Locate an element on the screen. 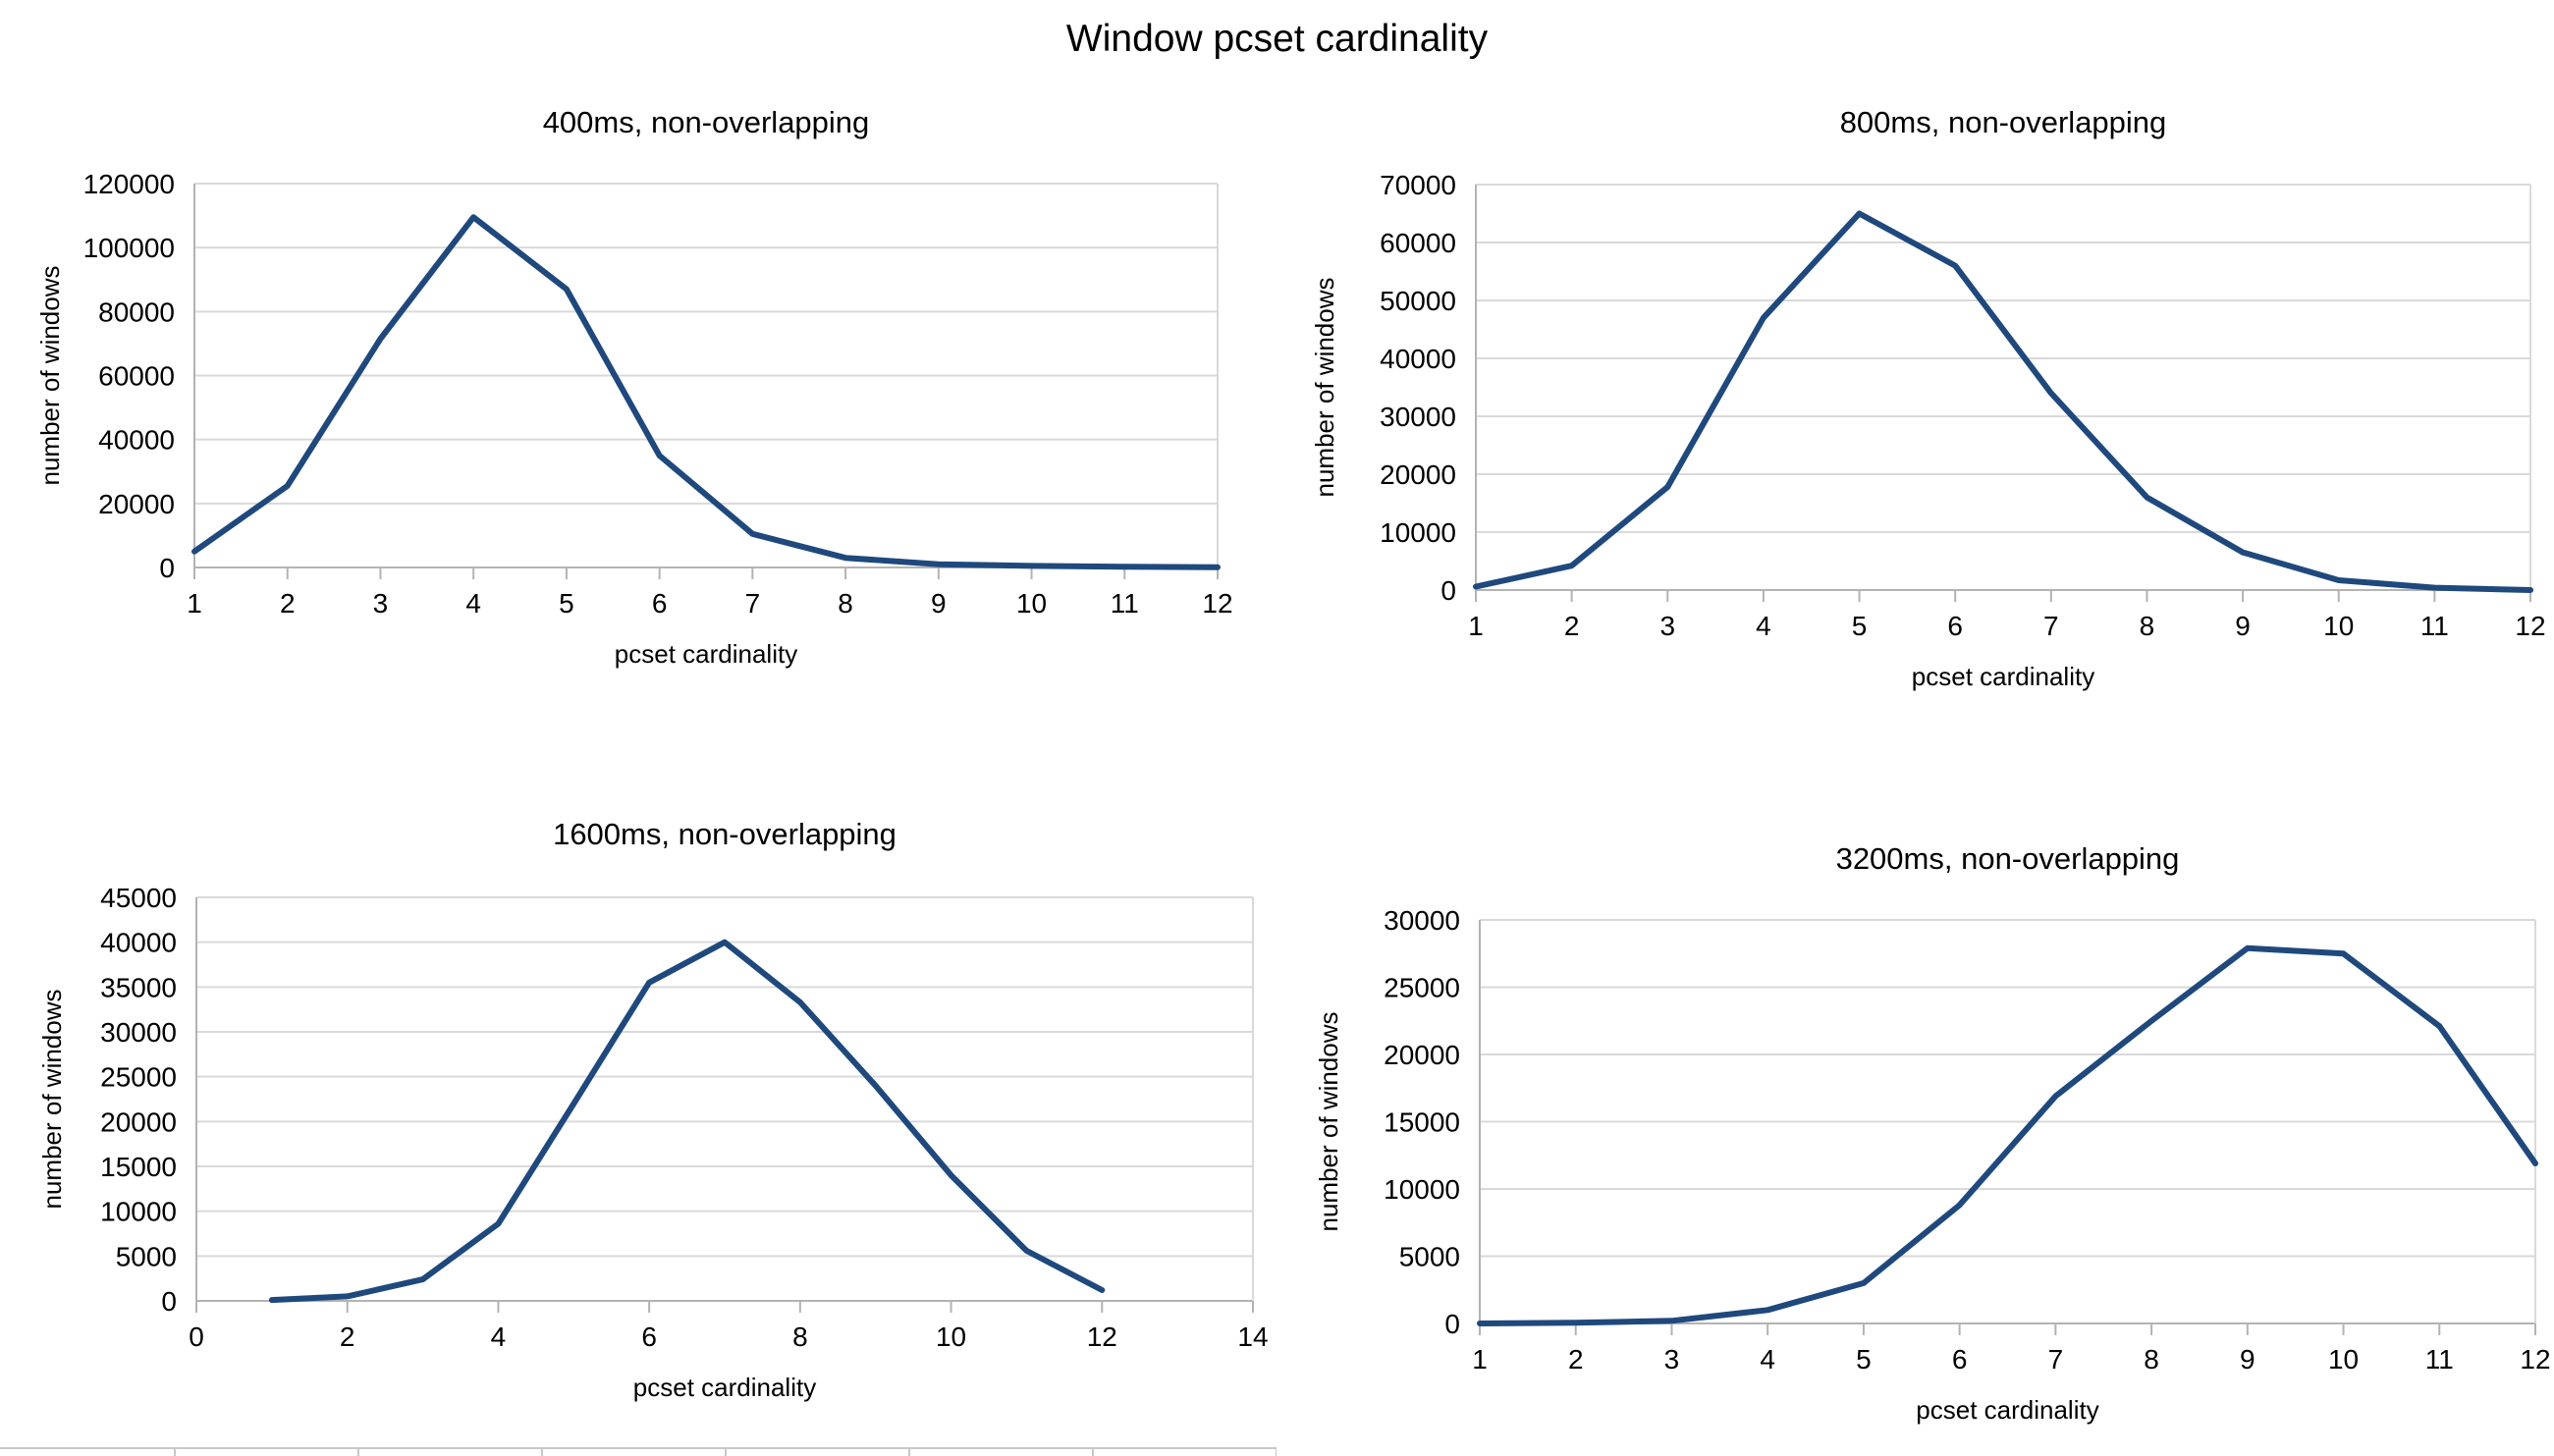 This screenshot has width=2554, height=1456. spreadsheet-cell-grid is located at coordinates (638, 1451).